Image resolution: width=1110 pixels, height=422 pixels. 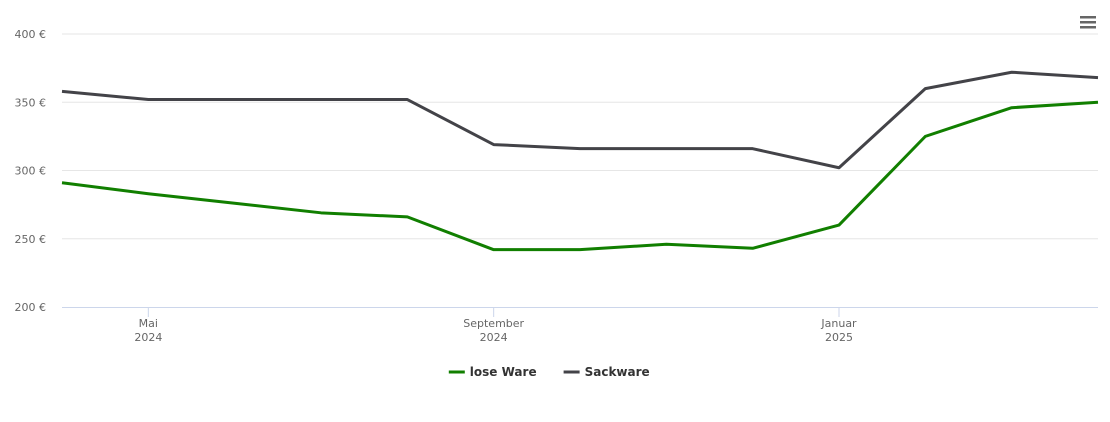 I want to click on legend-item: Sackware, so click(x=606, y=372).